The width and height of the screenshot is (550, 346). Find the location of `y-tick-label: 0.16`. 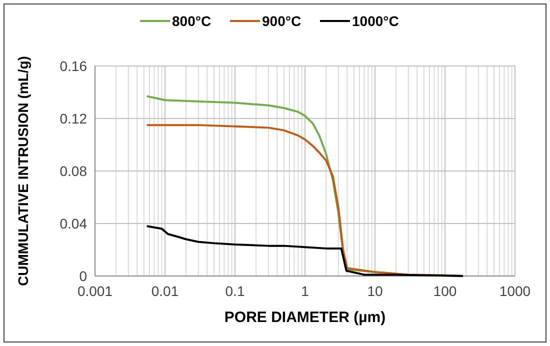

y-tick-label: 0.16 is located at coordinates (74, 66).